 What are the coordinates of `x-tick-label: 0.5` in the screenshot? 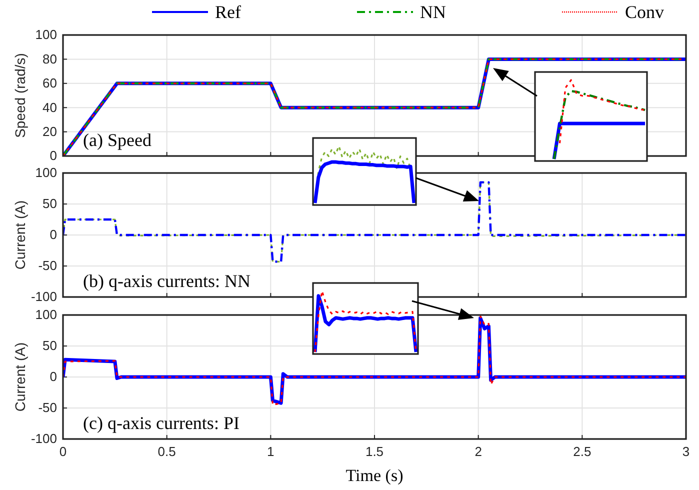 It's located at (167, 452).